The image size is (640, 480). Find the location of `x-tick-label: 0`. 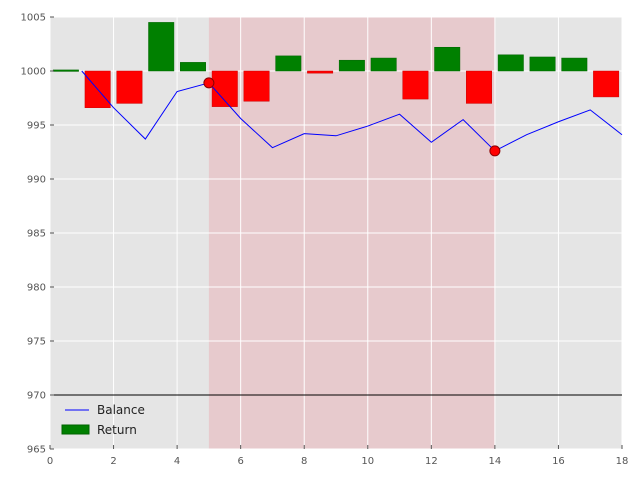

x-tick-label: 0 is located at coordinates (50, 461).